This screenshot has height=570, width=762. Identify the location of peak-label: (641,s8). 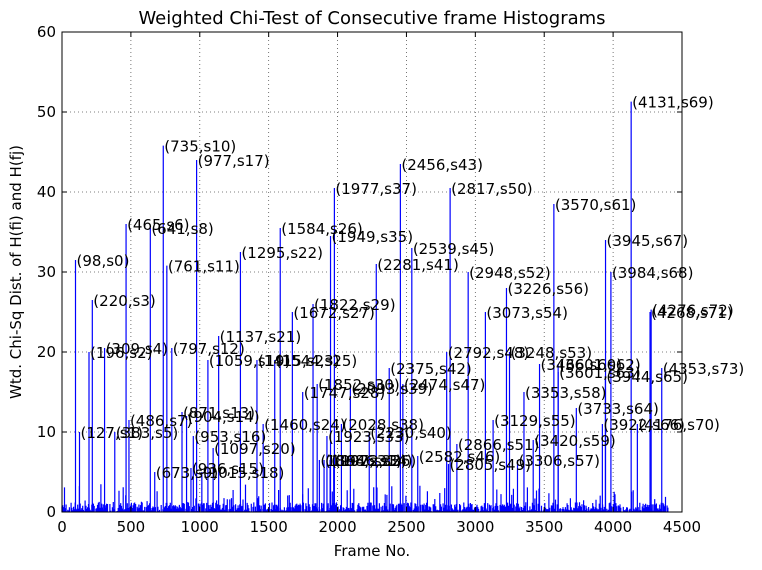
(182, 229).